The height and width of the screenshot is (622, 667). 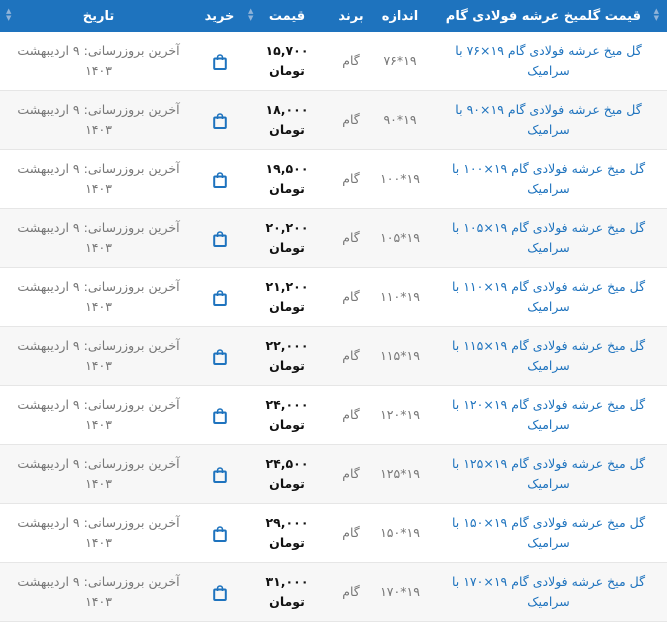 I want to click on product-link: گل میخ عرشه فولادی گام ۱۹×۱۱۵ با سرامیک, so click(x=548, y=356).